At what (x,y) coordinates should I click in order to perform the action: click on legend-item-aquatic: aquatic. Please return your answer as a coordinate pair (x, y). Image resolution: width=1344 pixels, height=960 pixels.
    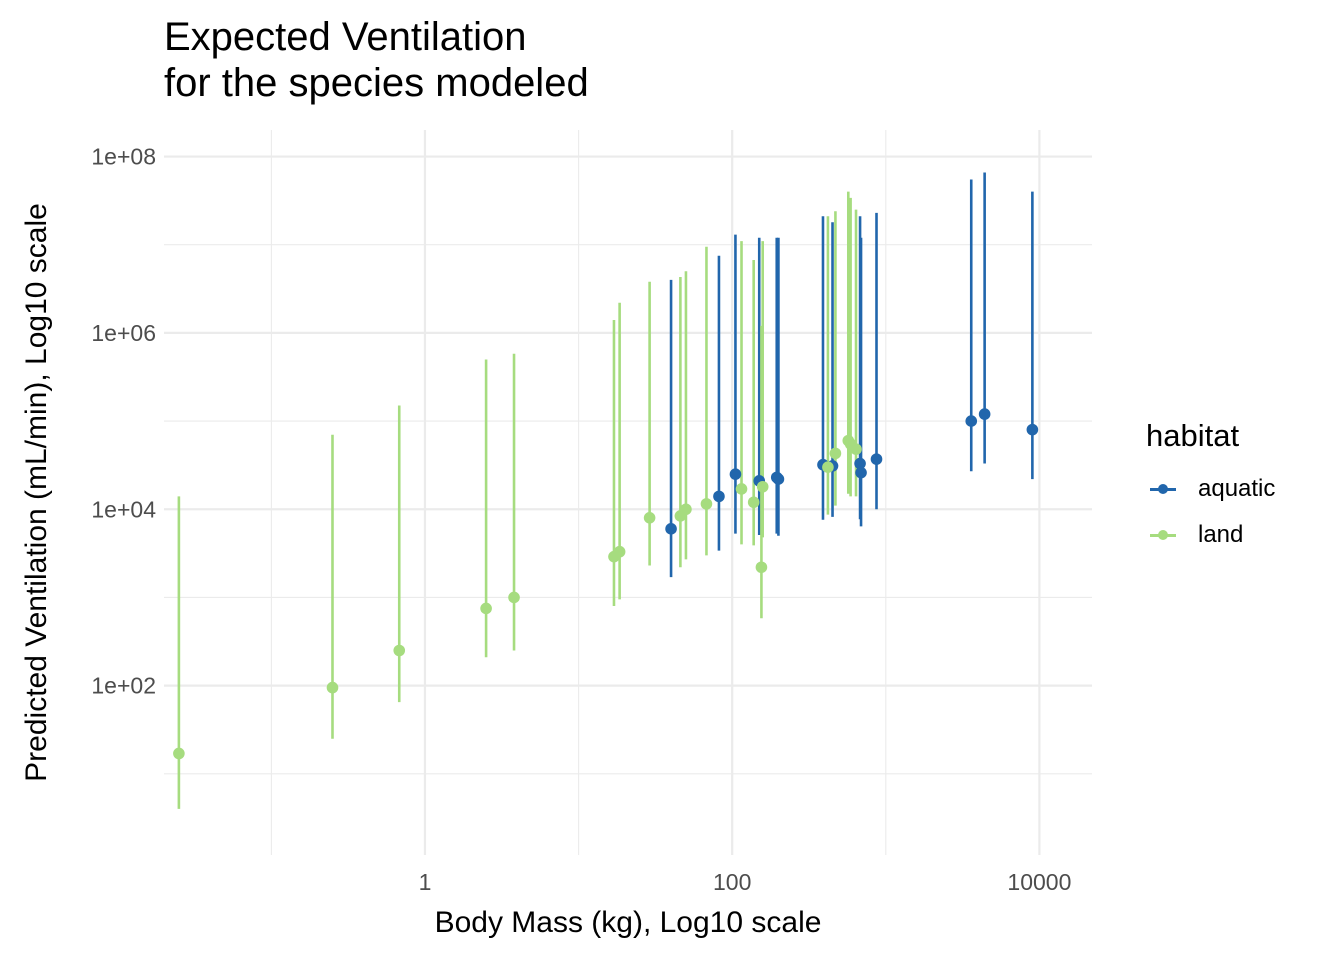
    Looking at the image, I should click on (1210, 489).